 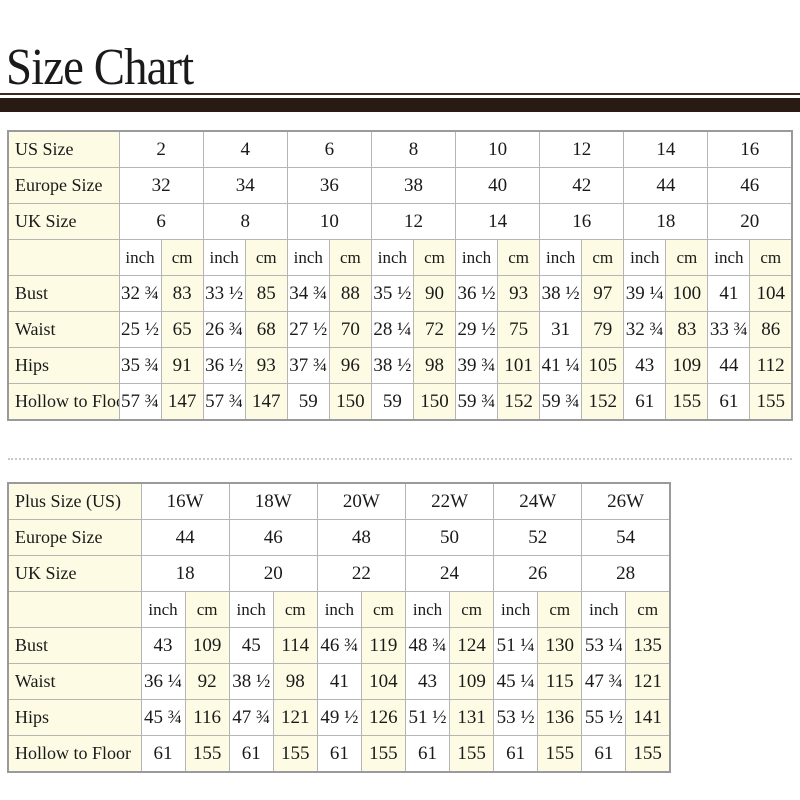 What do you see at coordinates (400, 221) in the screenshot?
I see `size-row: UK Size 6 8 10 12 14 16 18 20` at bounding box center [400, 221].